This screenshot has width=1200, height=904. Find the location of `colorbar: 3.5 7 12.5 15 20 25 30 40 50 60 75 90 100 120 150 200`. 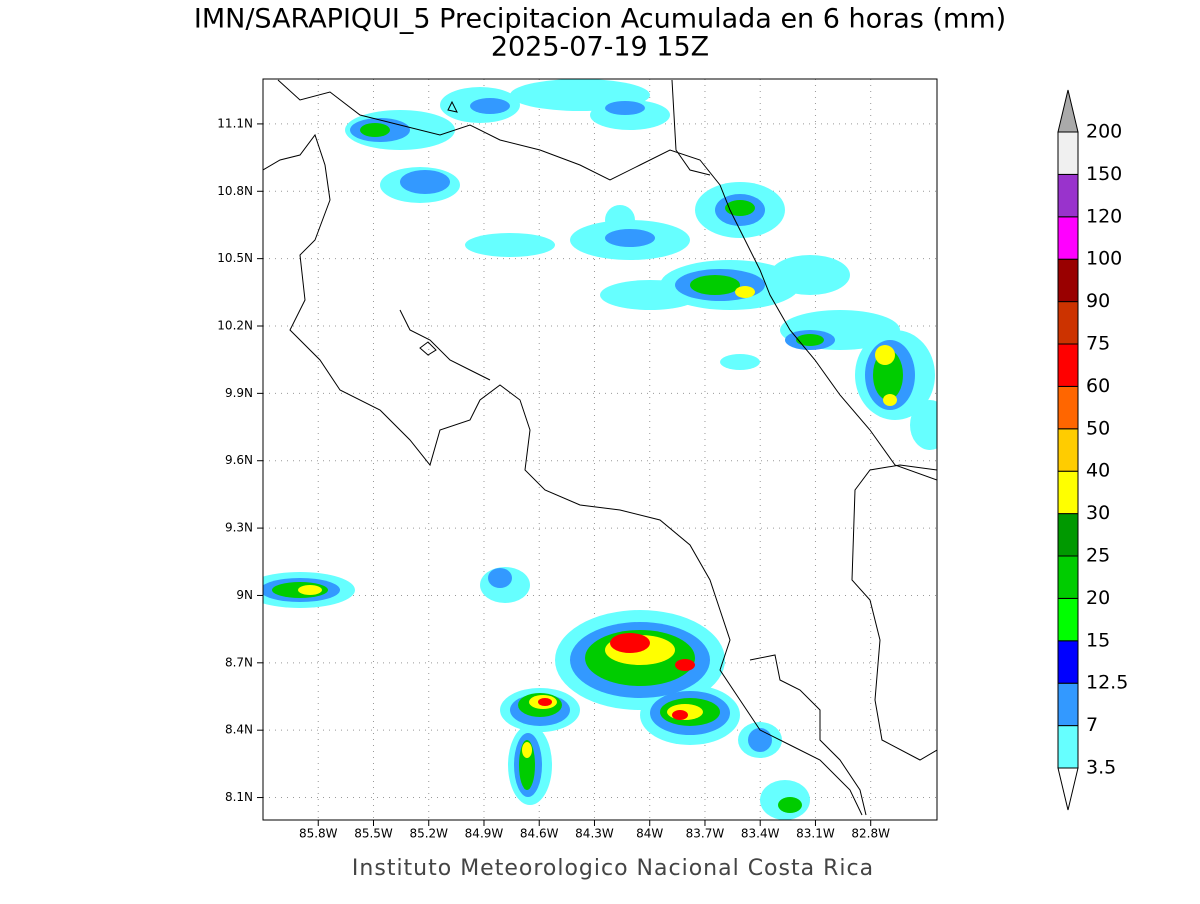

colorbar: 3.5 7 12.5 15 20 25 30 40 50 60 75 90 100 120 150 200 is located at coordinates (1092, 450).